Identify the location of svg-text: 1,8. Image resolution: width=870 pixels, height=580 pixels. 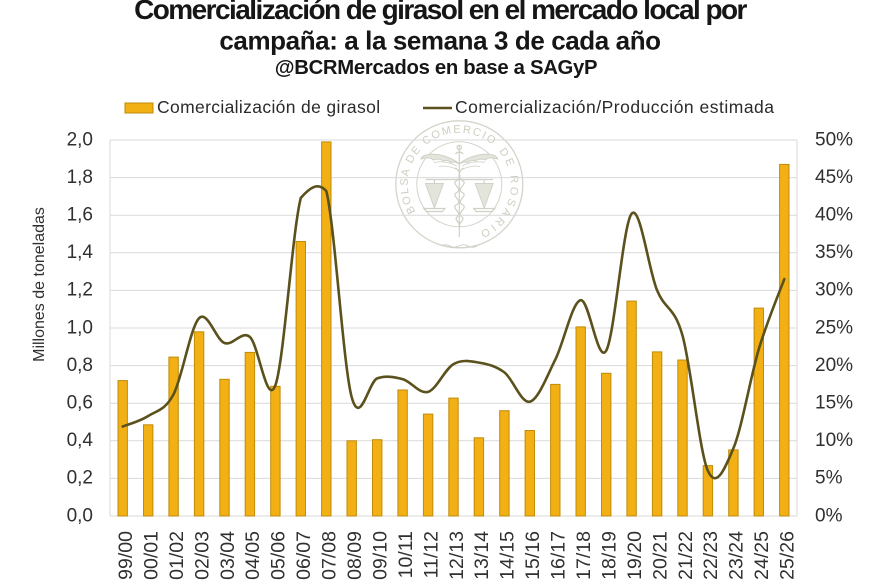
(80, 177).